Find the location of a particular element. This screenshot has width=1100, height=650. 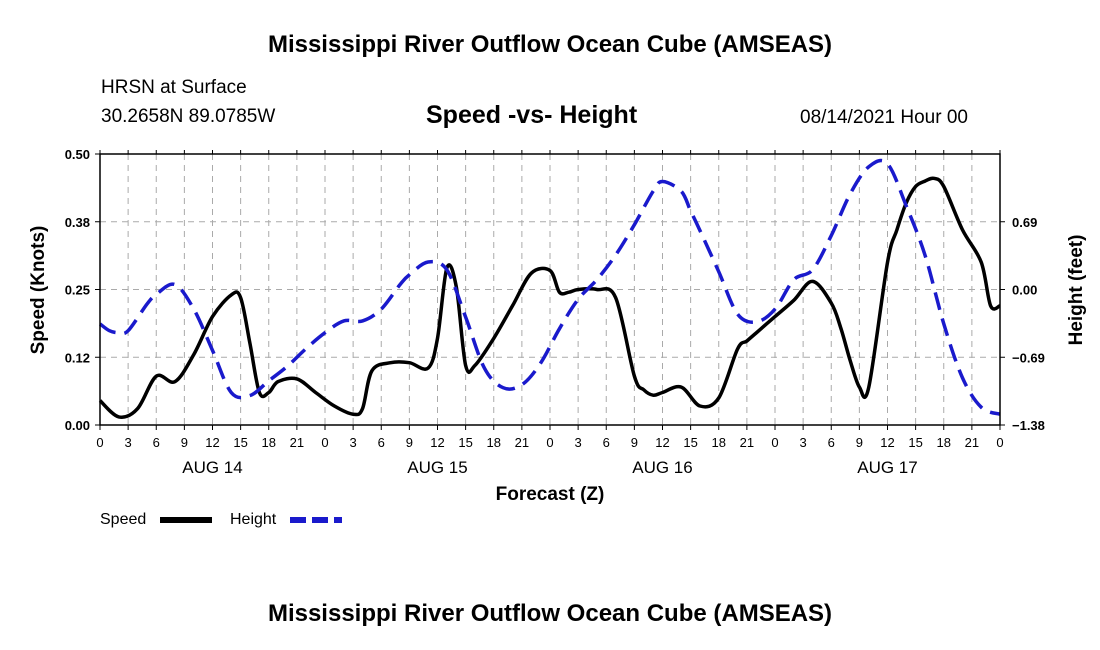

y-axis-left-label: Speed (Knots) is located at coordinates (38, 290).